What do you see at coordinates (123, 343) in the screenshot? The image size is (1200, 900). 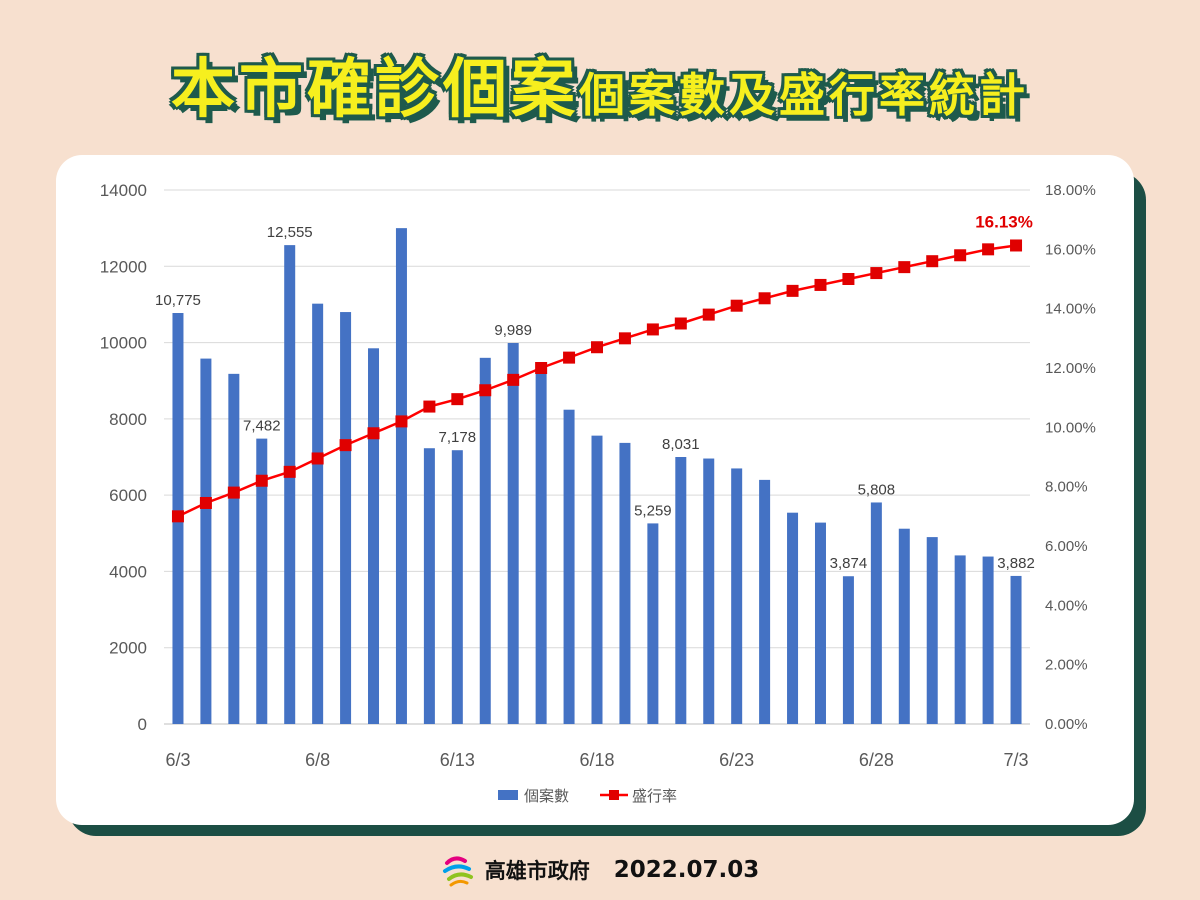 I see `y-left-tick-label: 10000` at bounding box center [123, 343].